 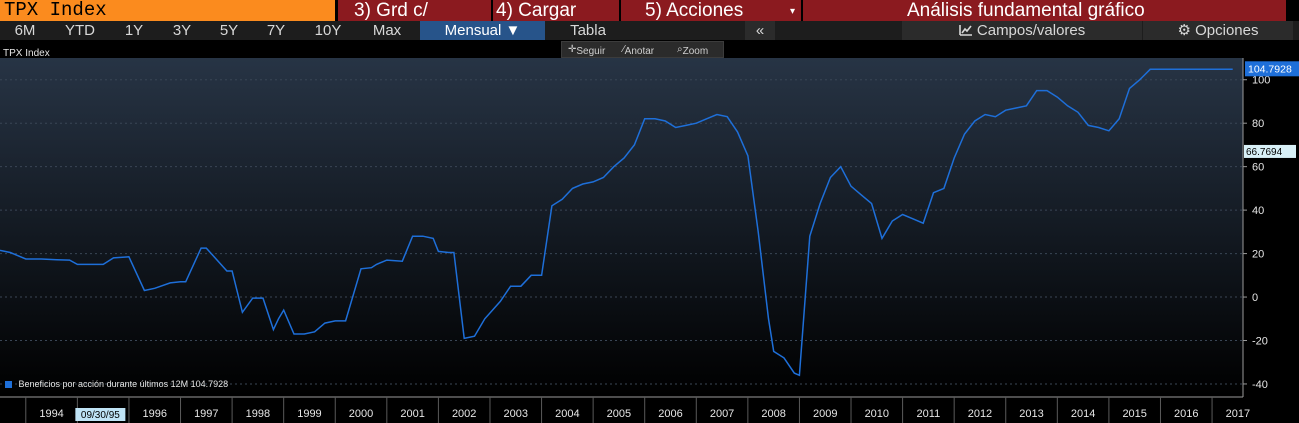 I want to click on x-tick-label: 2014, so click(x=1083, y=414).